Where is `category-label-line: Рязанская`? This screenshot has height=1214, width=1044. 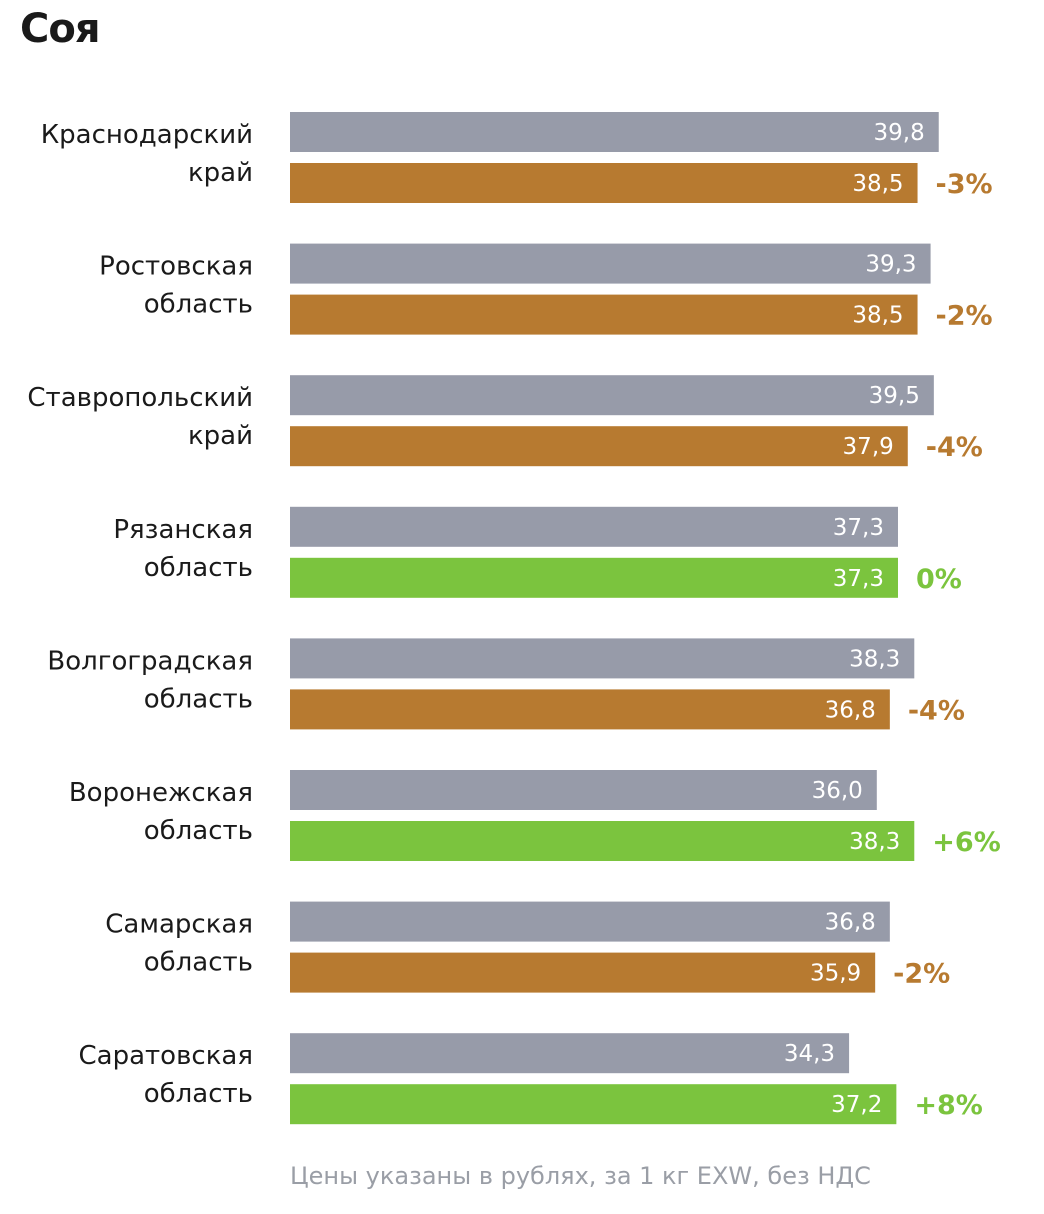
category-label-line: Рязанская is located at coordinates (183, 530).